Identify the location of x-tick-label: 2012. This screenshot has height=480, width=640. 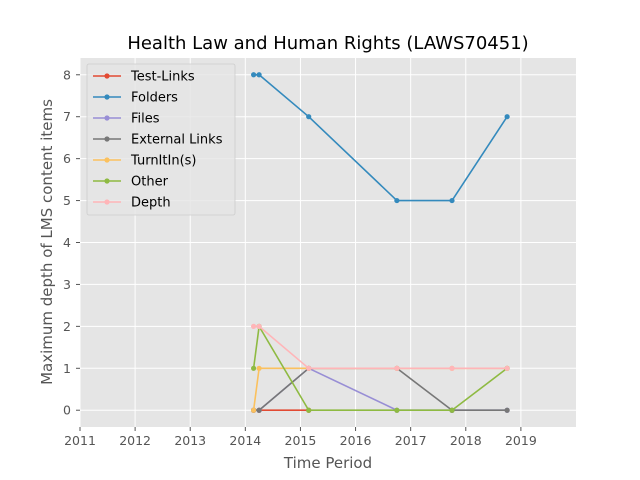
(135, 440).